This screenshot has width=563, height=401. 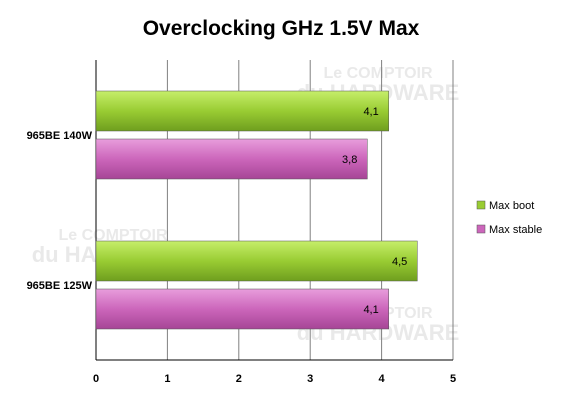 I want to click on x-tick-label: 1, so click(x=167, y=379).